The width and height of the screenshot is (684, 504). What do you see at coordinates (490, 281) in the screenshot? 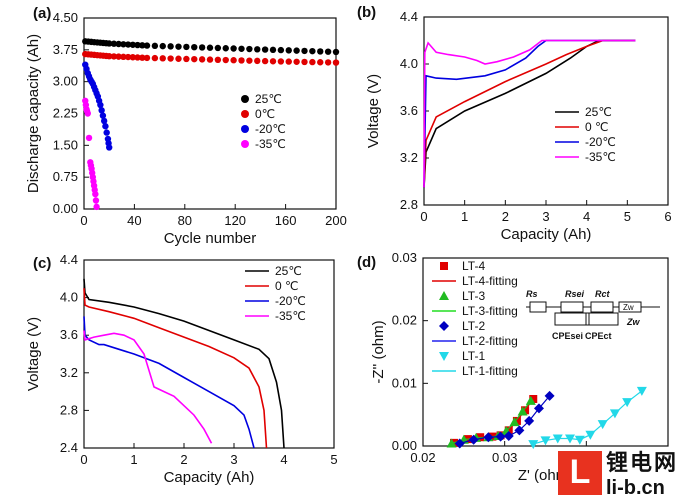
I see `panel-4-legend-text: LT-4-fitting` at bounding box center [490, 281].